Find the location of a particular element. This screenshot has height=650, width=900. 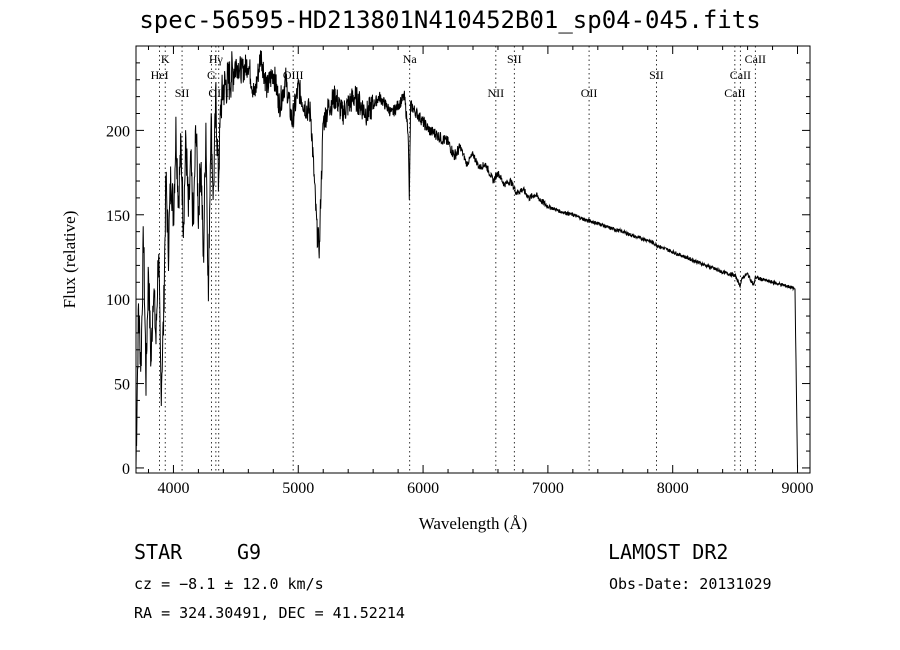

x-tick-label: 9000 is located at coordinates (798, 488).